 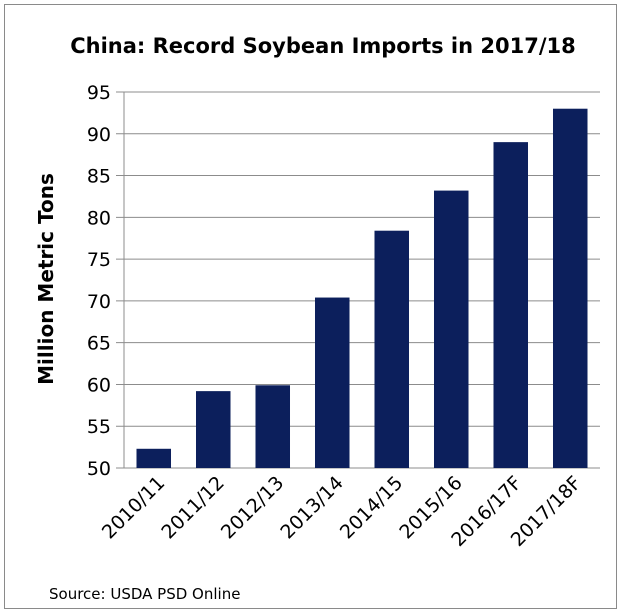 What do you see at coordinates (192, 507) in the screenshot?
I see `x-tick-label: 2011/12` at bounding box center [192, 507].